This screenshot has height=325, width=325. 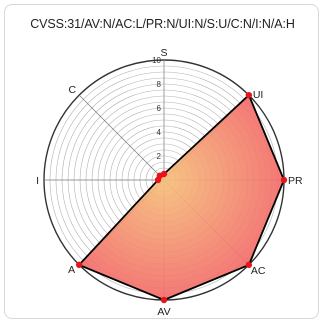 What do you see at coordinates (164, 300) in the screenshot?
I see `data-point-av` at bounding box center [164, 300].